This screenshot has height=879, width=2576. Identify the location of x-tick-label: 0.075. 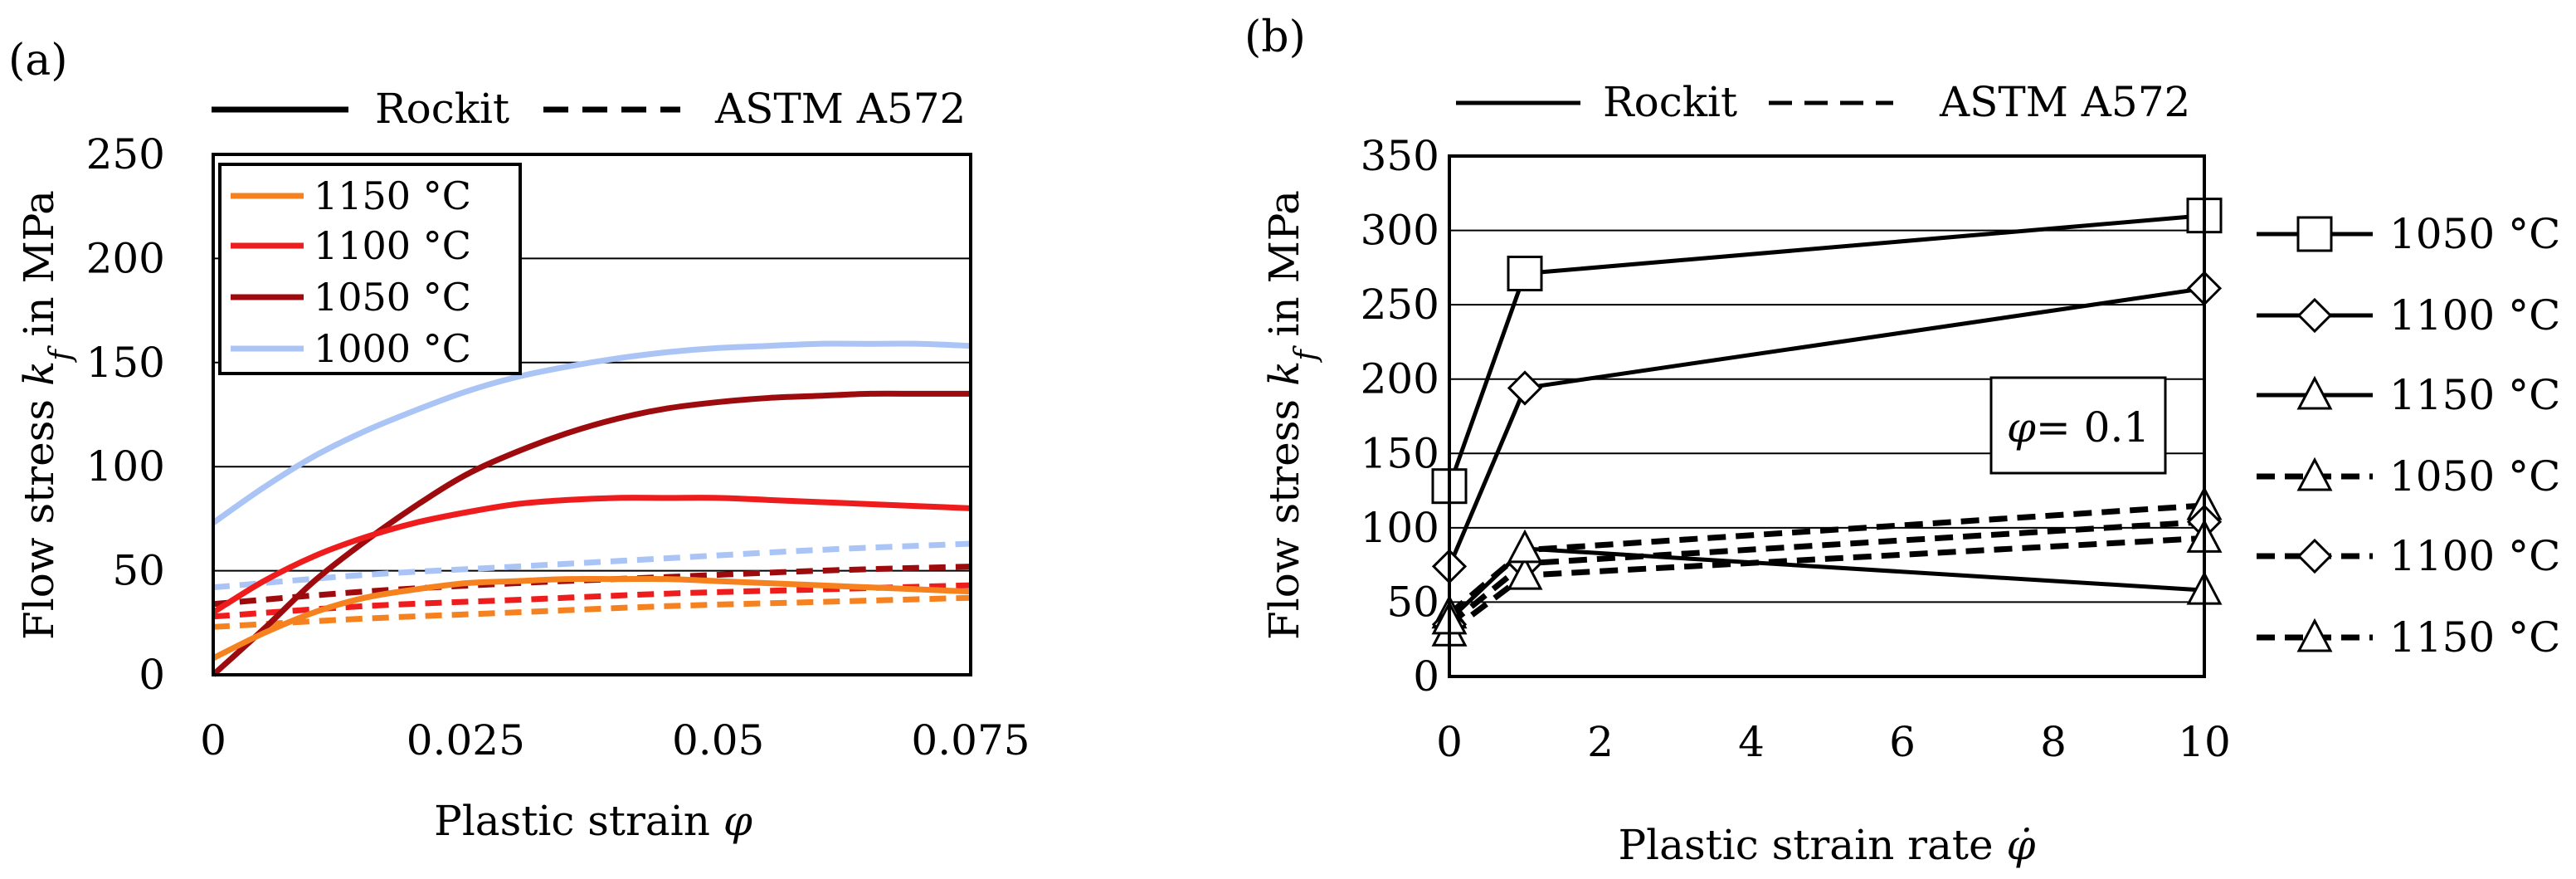
(970, 740).